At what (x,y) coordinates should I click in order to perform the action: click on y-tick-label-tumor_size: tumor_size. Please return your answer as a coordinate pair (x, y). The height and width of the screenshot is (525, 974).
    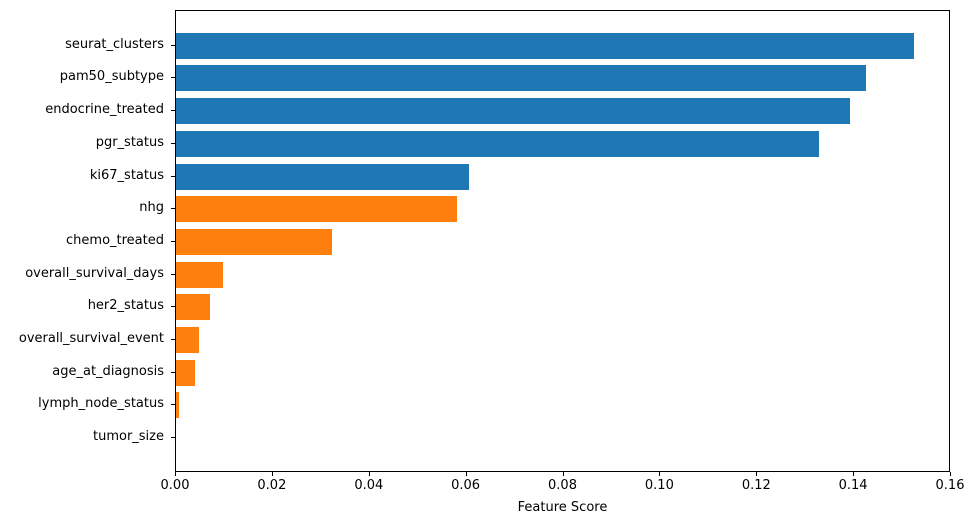
    Looking at the image, I should click on (128, 437).